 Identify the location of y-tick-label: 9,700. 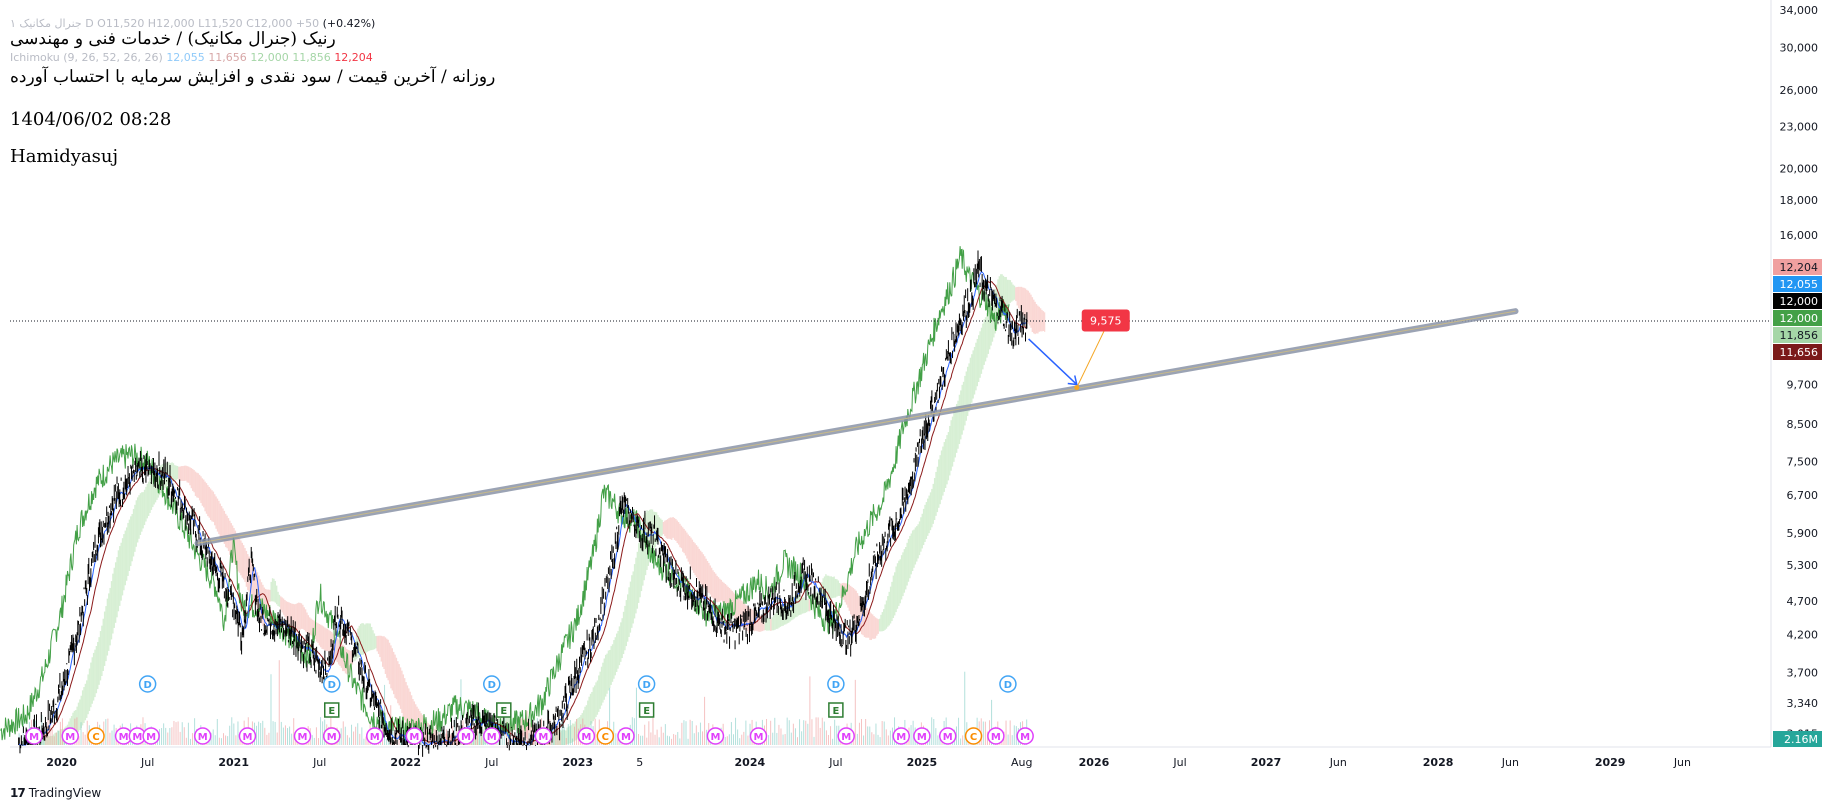
(1803, 384).